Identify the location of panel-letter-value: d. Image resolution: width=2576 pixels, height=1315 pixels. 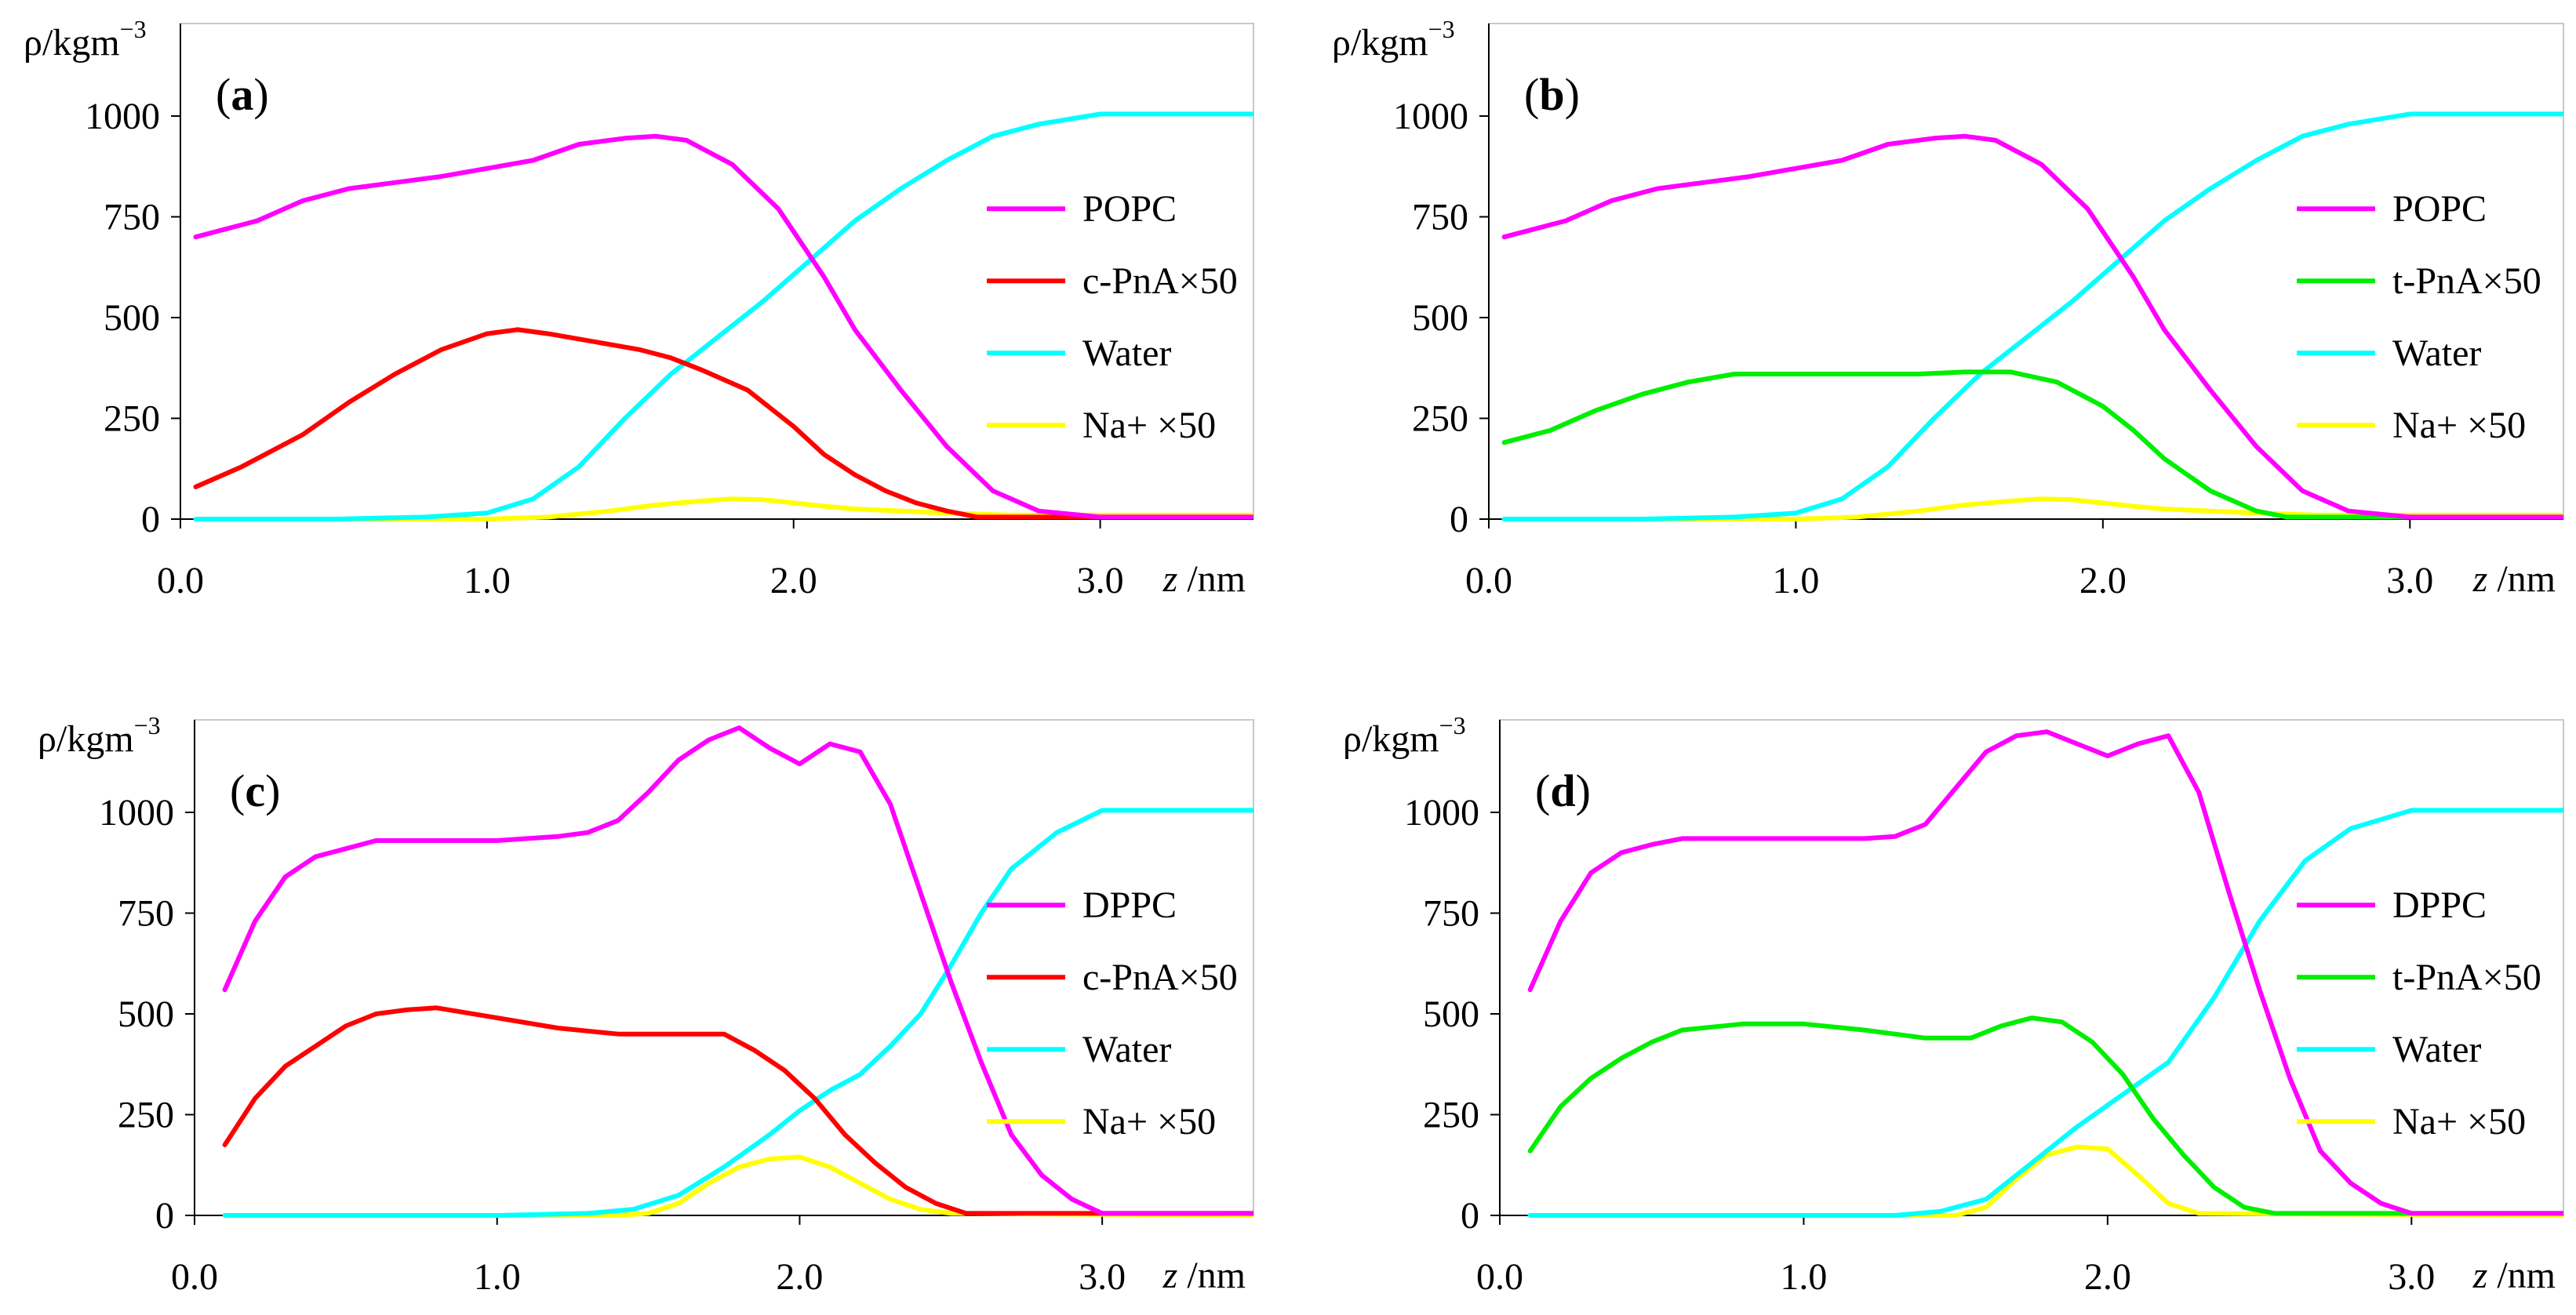
(1562, 790).